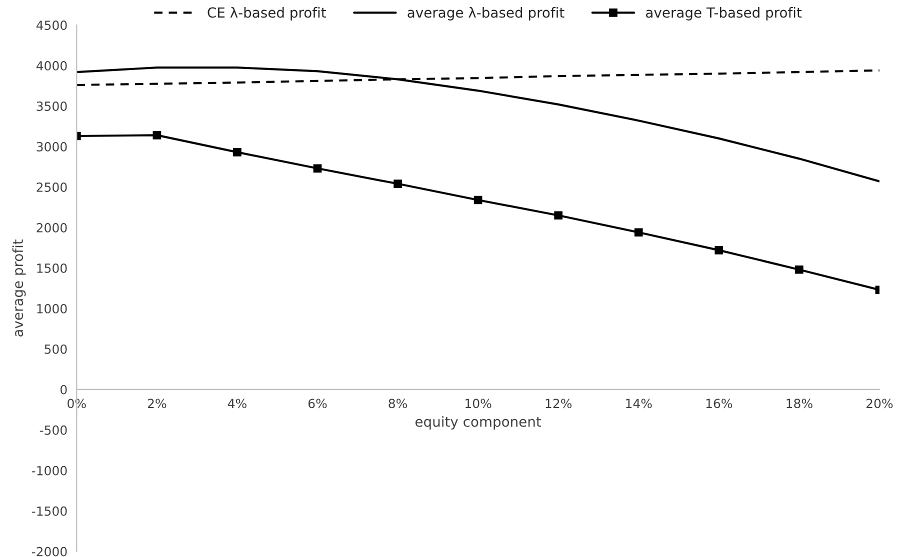  I want to click on x-tick-label: 16%, so click(719, 403).